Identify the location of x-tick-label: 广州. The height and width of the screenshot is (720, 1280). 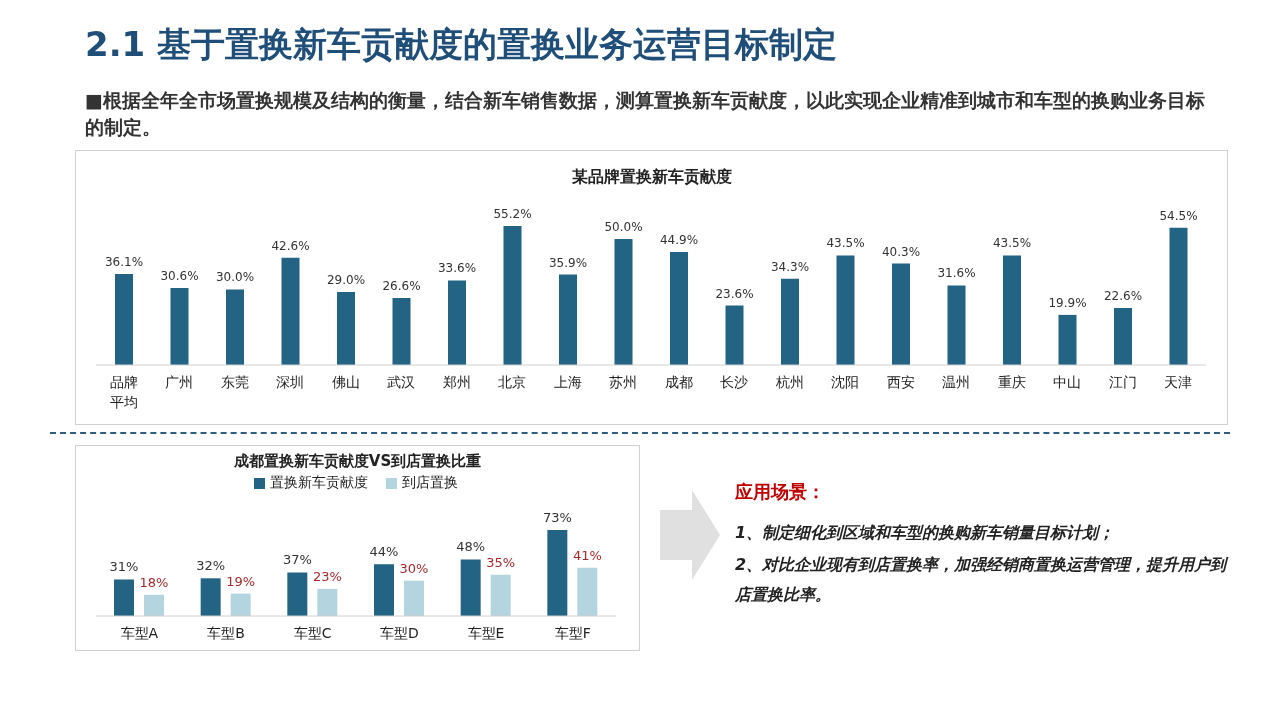
(179, 382).